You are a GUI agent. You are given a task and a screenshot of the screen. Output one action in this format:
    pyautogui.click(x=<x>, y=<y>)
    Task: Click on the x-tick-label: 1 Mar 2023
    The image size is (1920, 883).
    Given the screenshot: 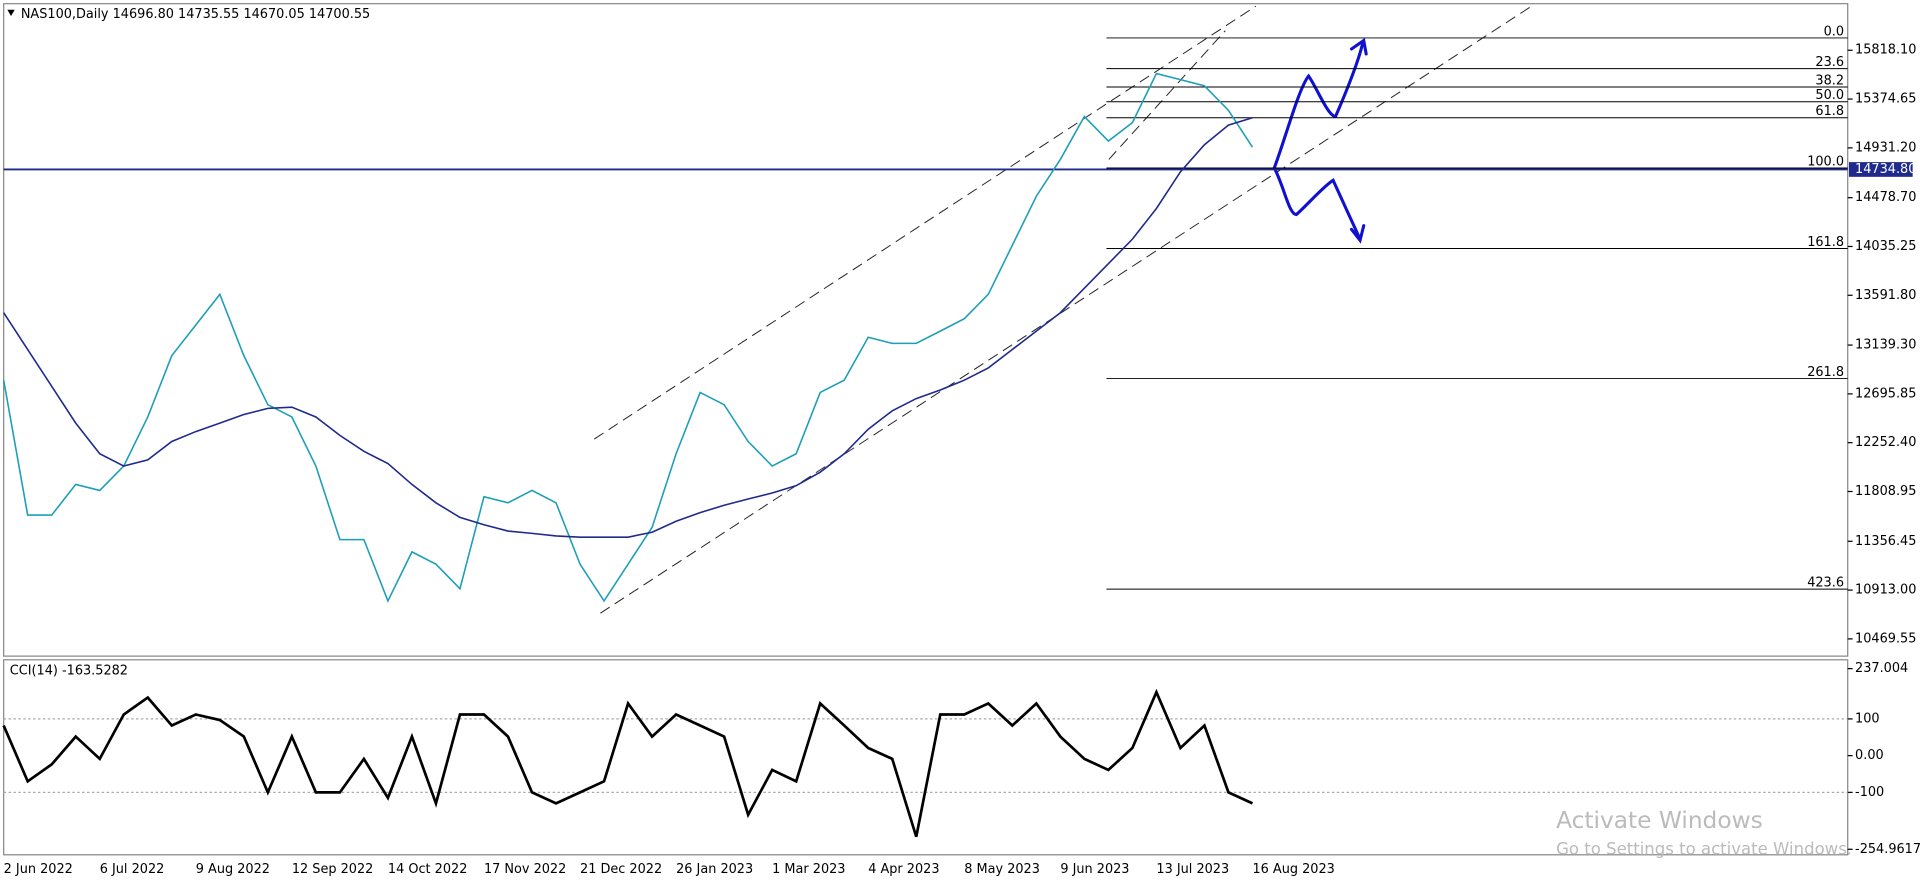 What is the action you would take?
    pyautogui.click(x=808, y=869)
    